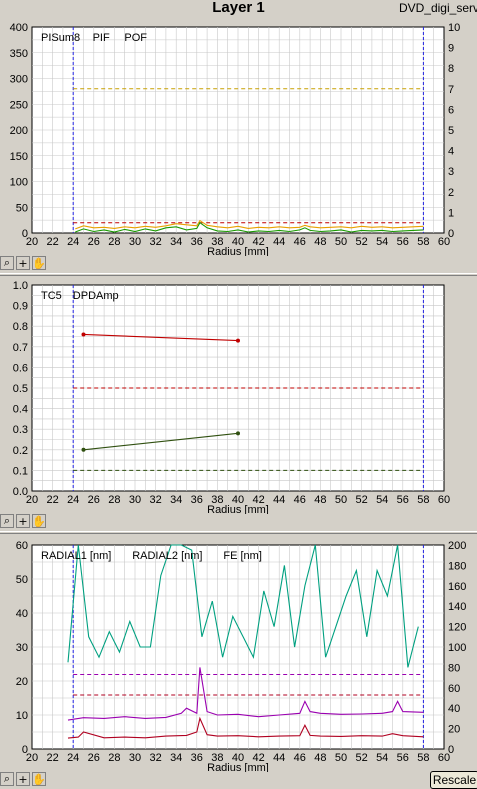  Describe the element at coordinates (457, 566) in the screenshot. I see `y2-tick-label: 180` at that location.